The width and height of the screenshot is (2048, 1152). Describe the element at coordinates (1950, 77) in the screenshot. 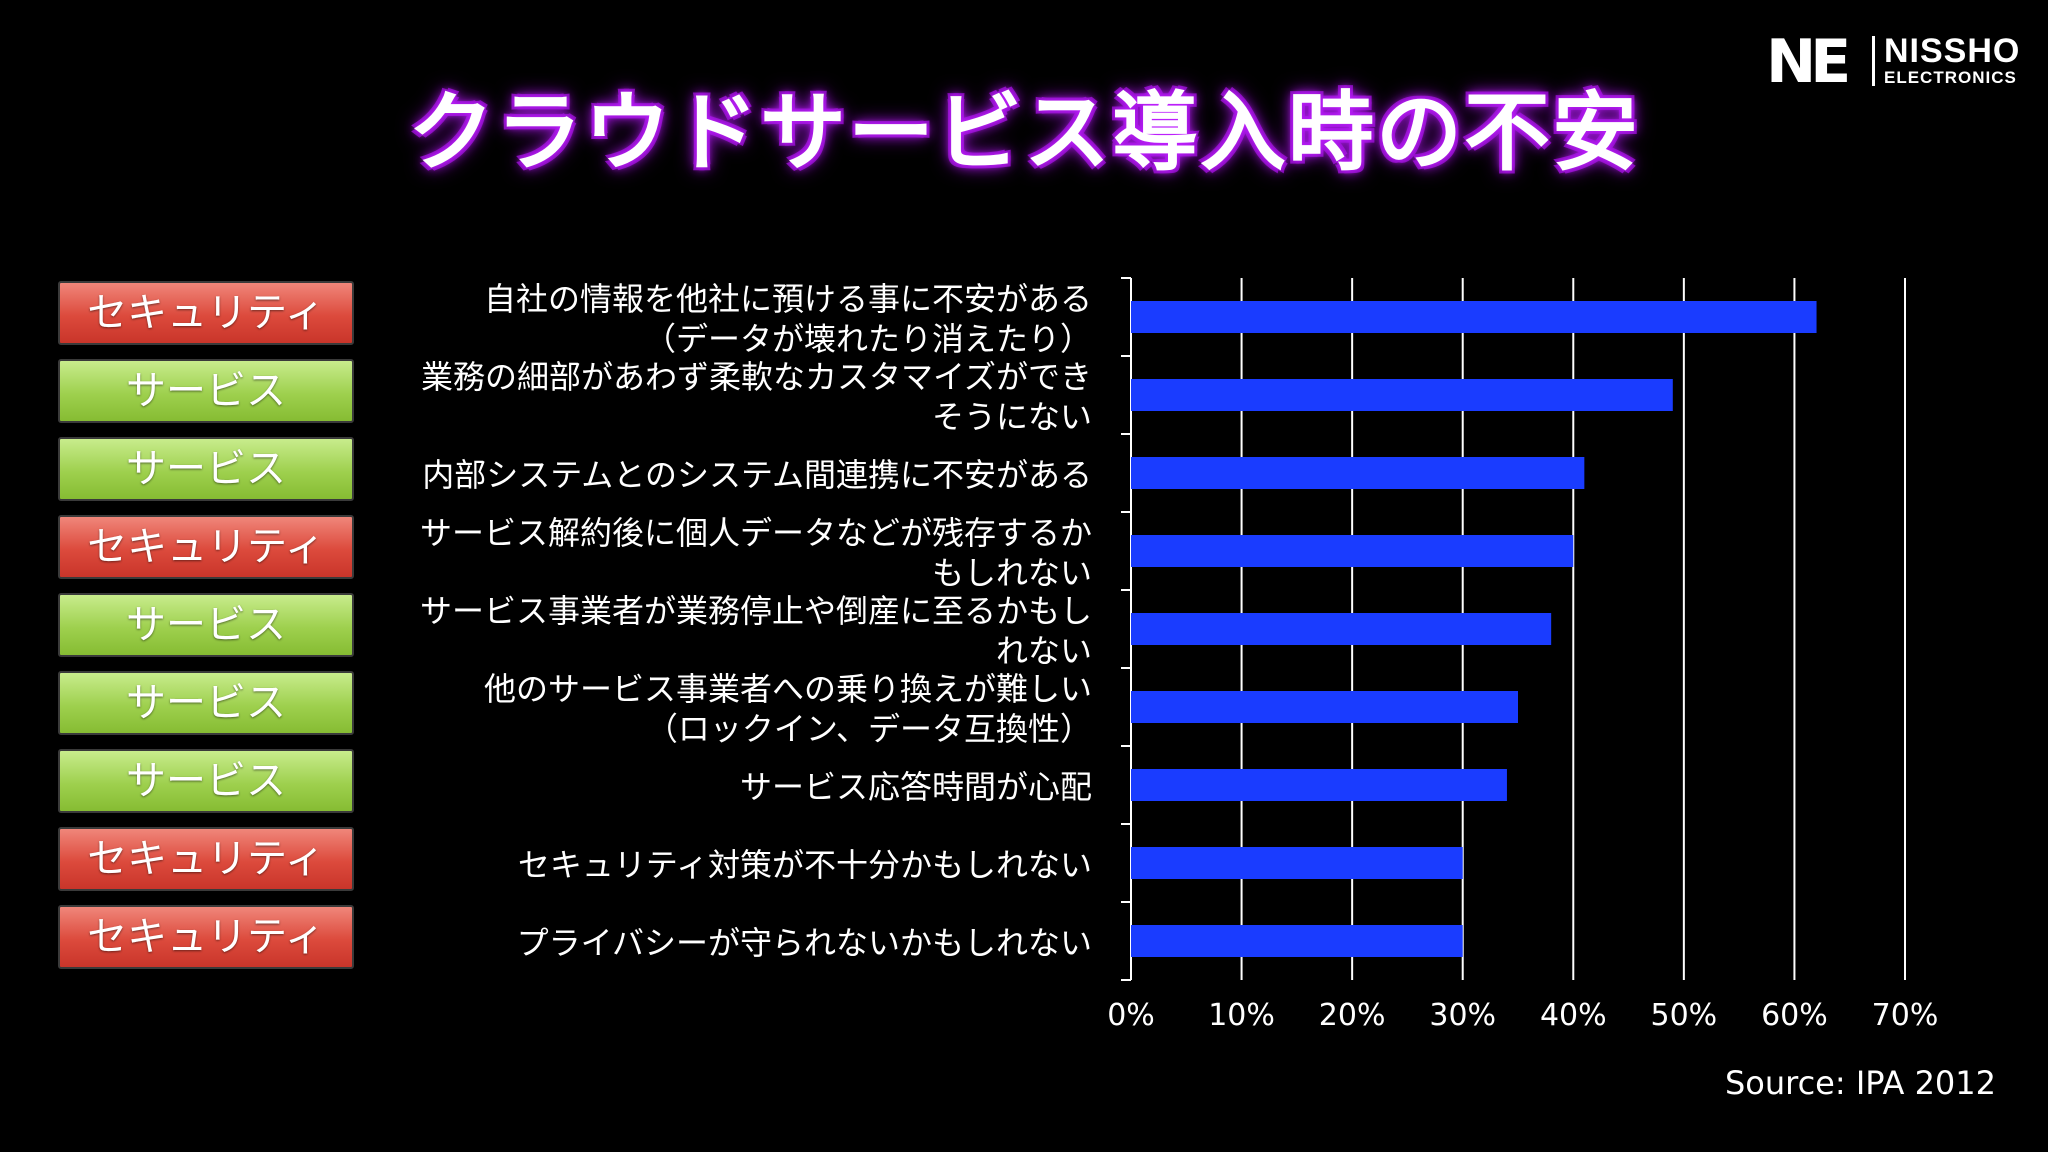

I see `logo-line2: ELECTRONICS` at that location.